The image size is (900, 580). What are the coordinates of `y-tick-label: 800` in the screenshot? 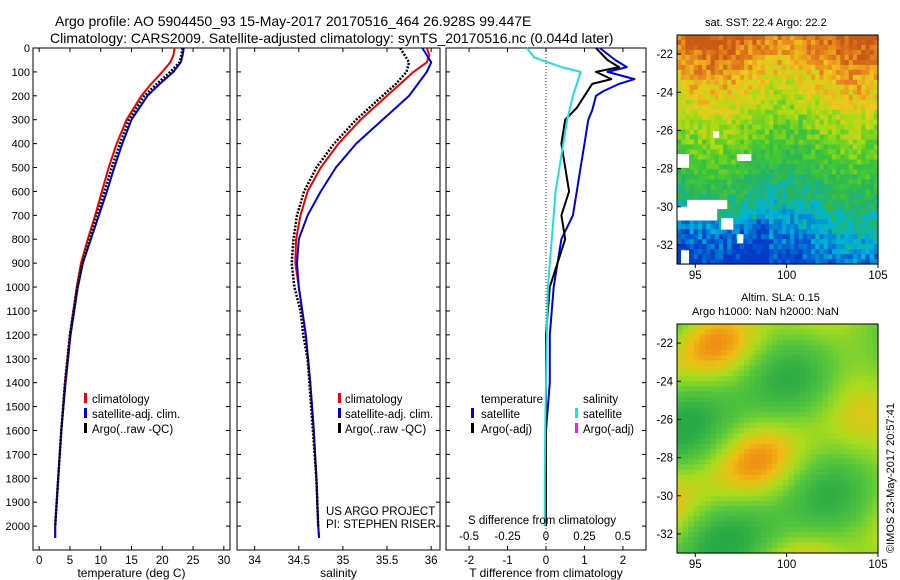 It's located at (21, 240).